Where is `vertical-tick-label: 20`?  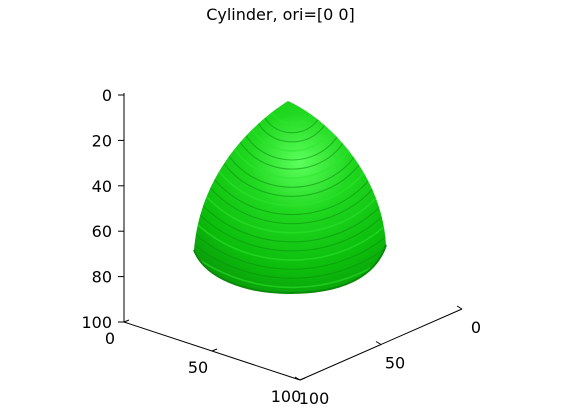 vertical-tick-label: 20 is located at coordinates (102, 140).